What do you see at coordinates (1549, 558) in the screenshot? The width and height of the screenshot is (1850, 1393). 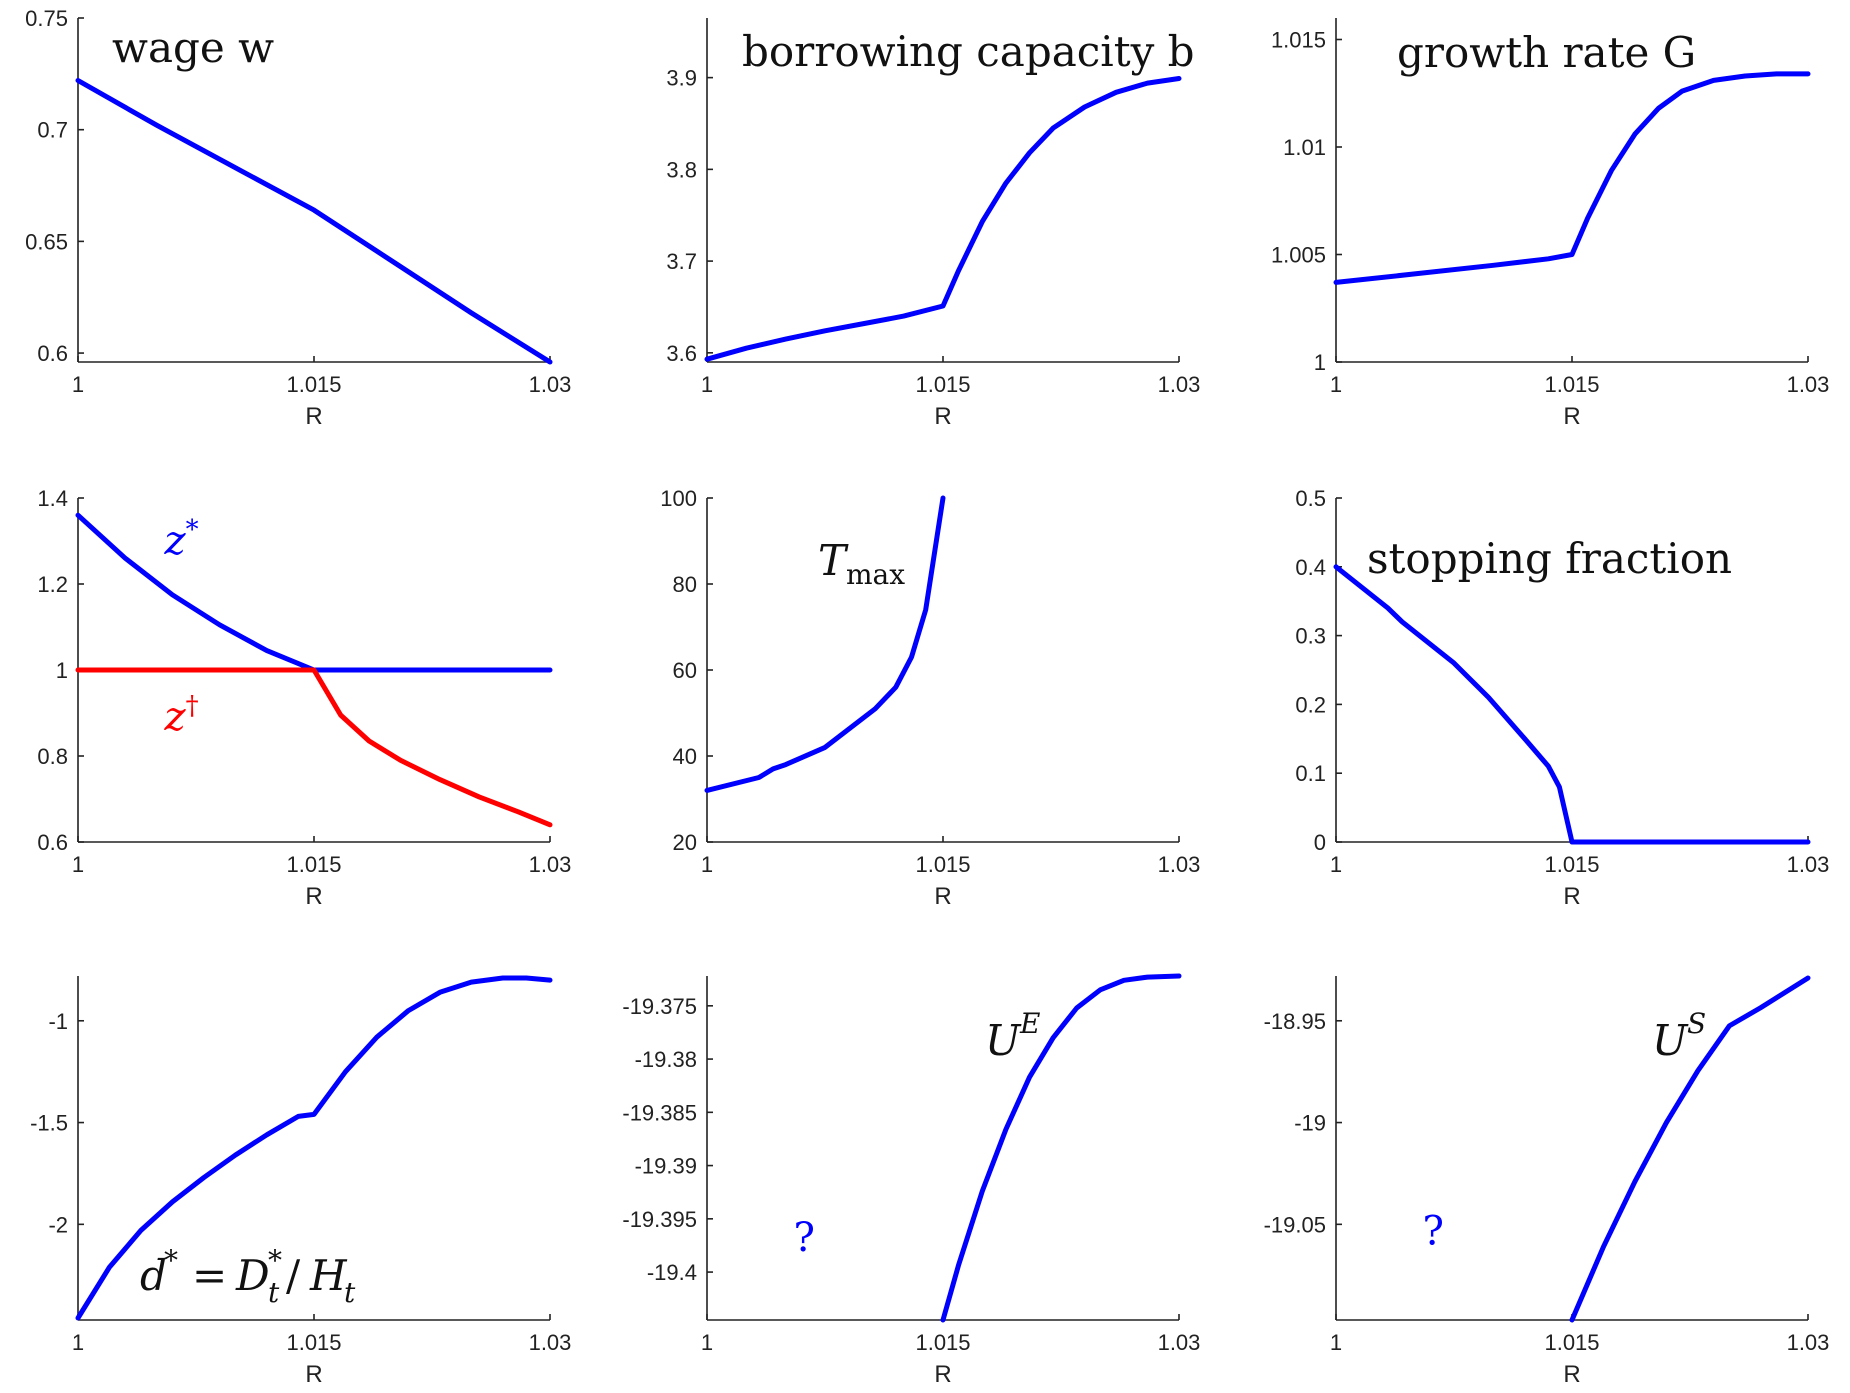 I see `panel-title-stopping: stopping fraction` at bounding box center [1549, 558].